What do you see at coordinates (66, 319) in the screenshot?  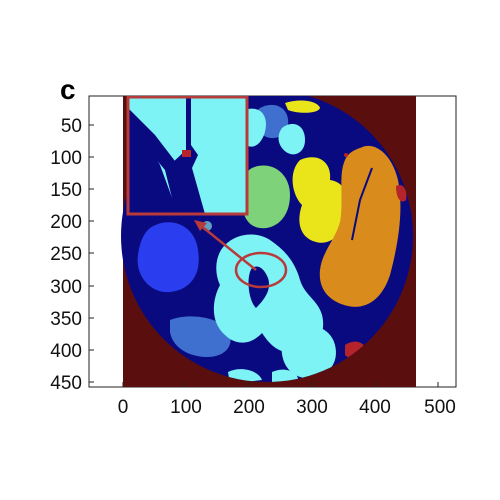 I see `y-tick-label: 350` at bounding box center [66, 319].